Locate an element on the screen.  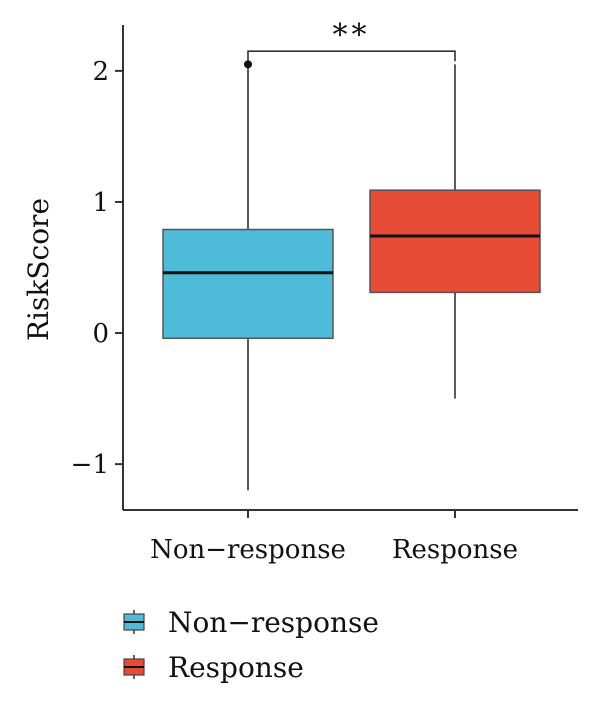
significance-annotation: ** is located at coordinates (351, 40).